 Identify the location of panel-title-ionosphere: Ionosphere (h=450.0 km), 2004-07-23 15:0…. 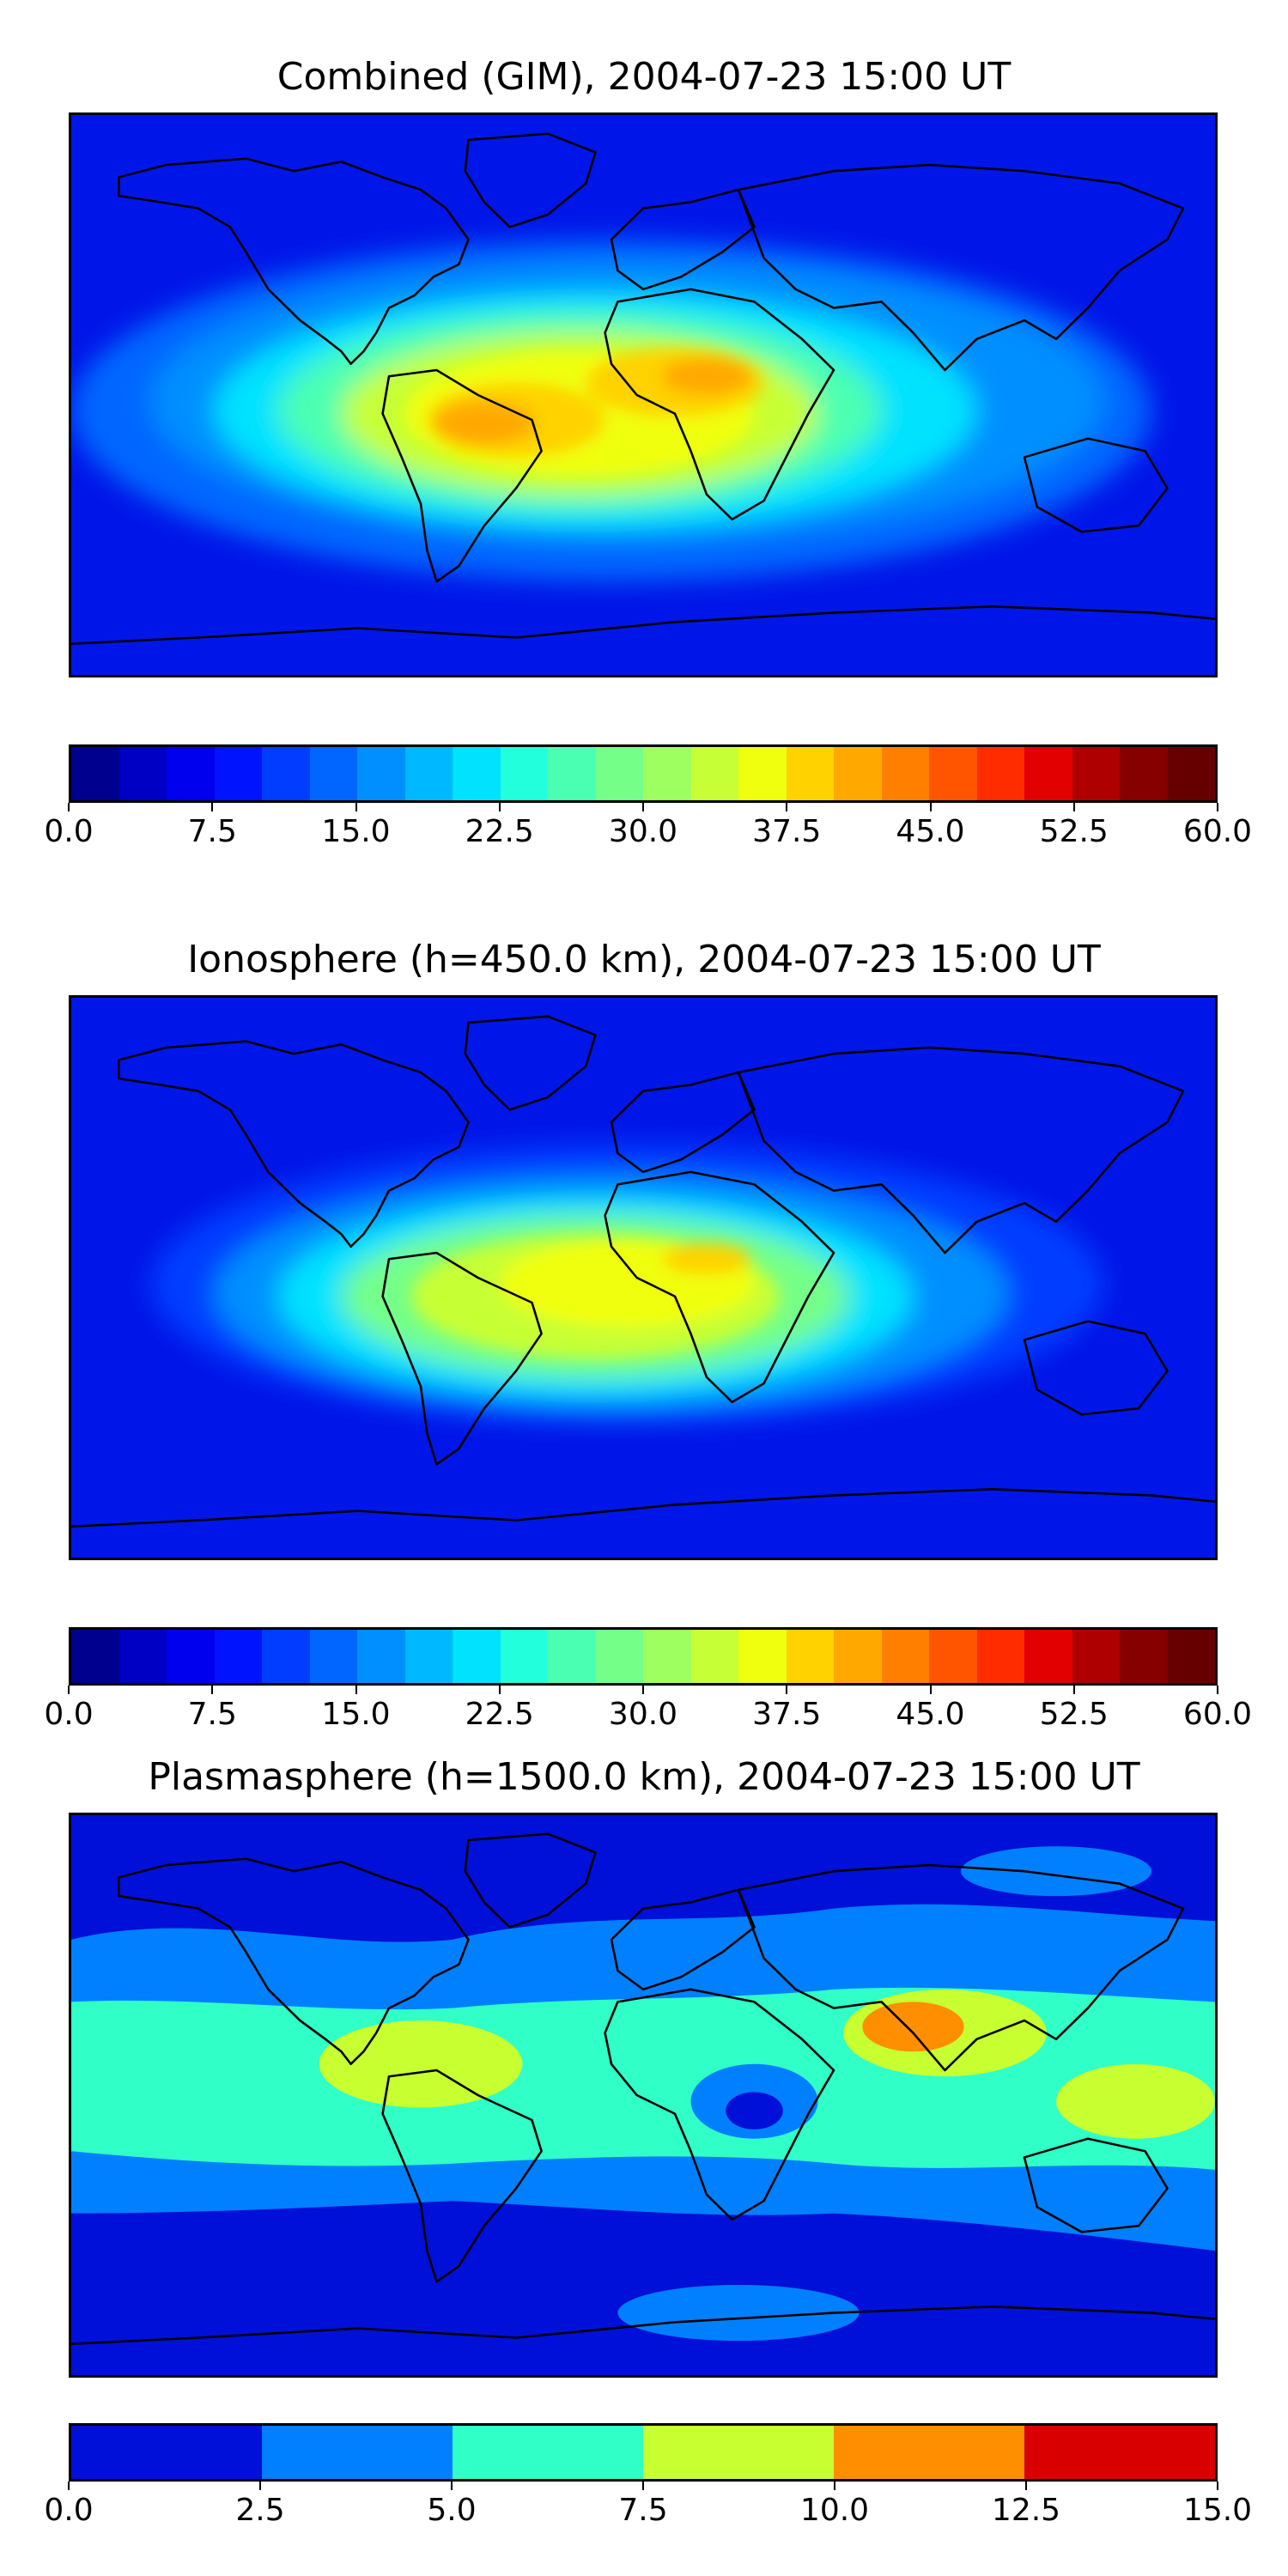
(644, 959).